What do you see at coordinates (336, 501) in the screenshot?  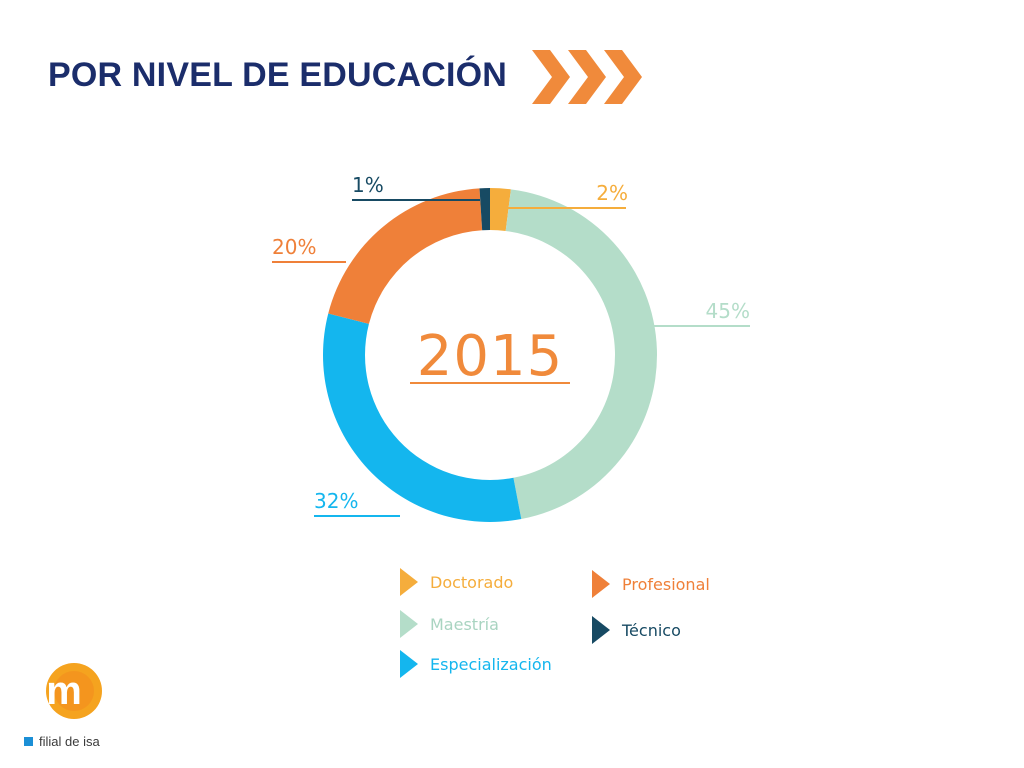 I see `data-label-especializacion: 32%` at bounding box center [336, 501].